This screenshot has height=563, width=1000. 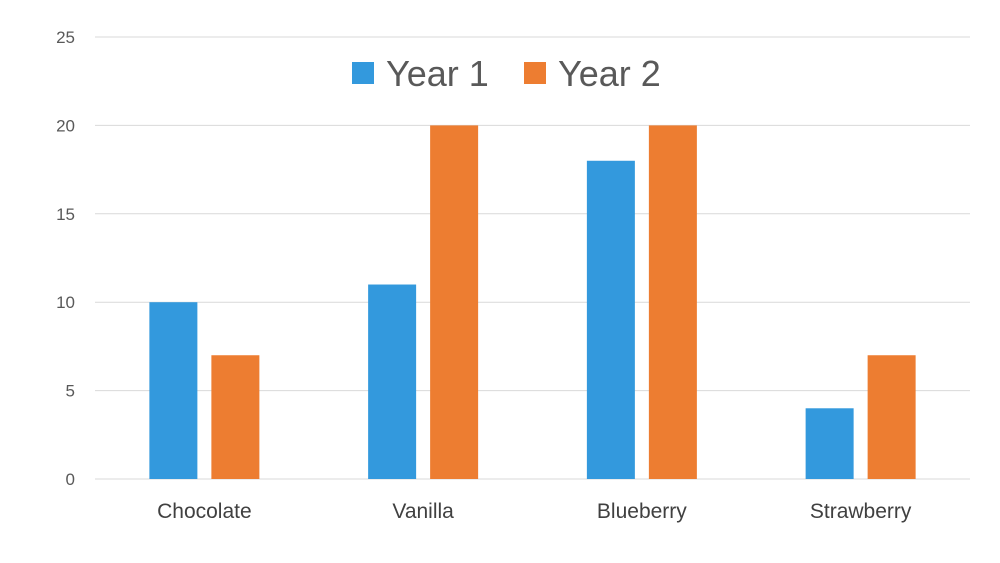 What do you see at coordinates (70, 479) in the screenshot?
I see `y-tick-label: 0` at bounding box center [70, 479].